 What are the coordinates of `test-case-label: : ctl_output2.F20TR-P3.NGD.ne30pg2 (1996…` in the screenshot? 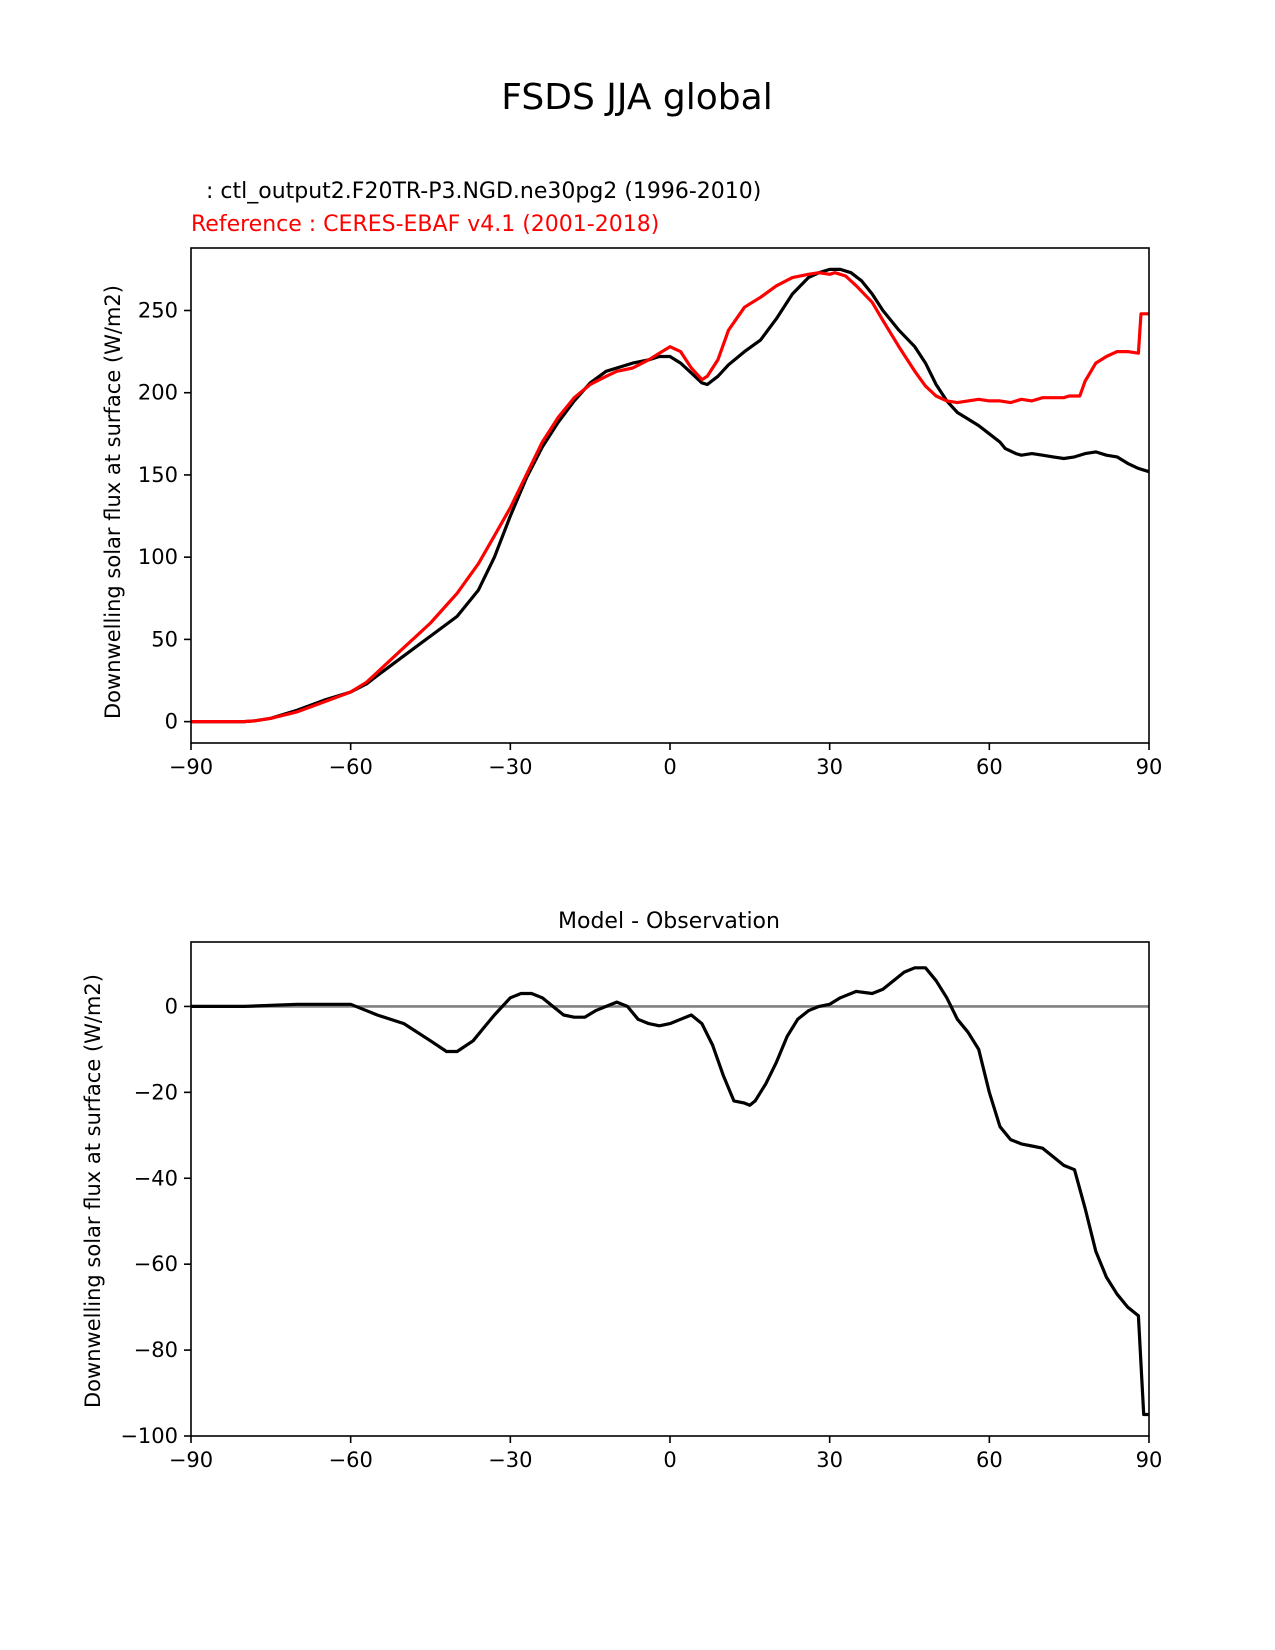 It's located at (483, 191).